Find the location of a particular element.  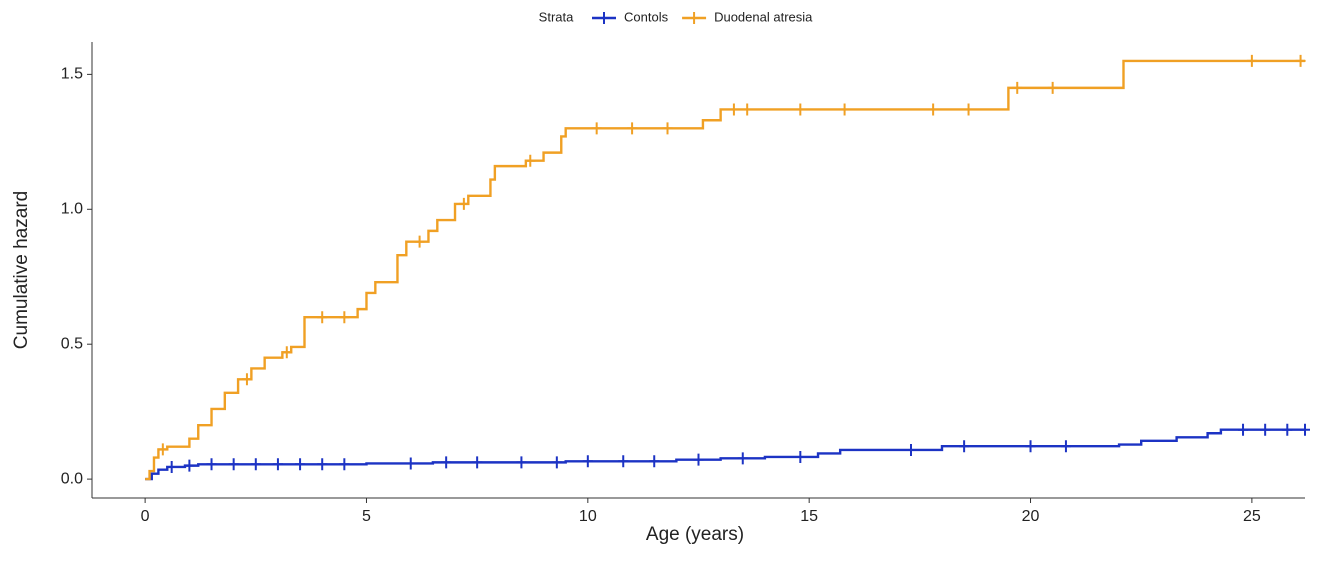

y-tick-label: 1.0 is located at coordinates (72, 209).